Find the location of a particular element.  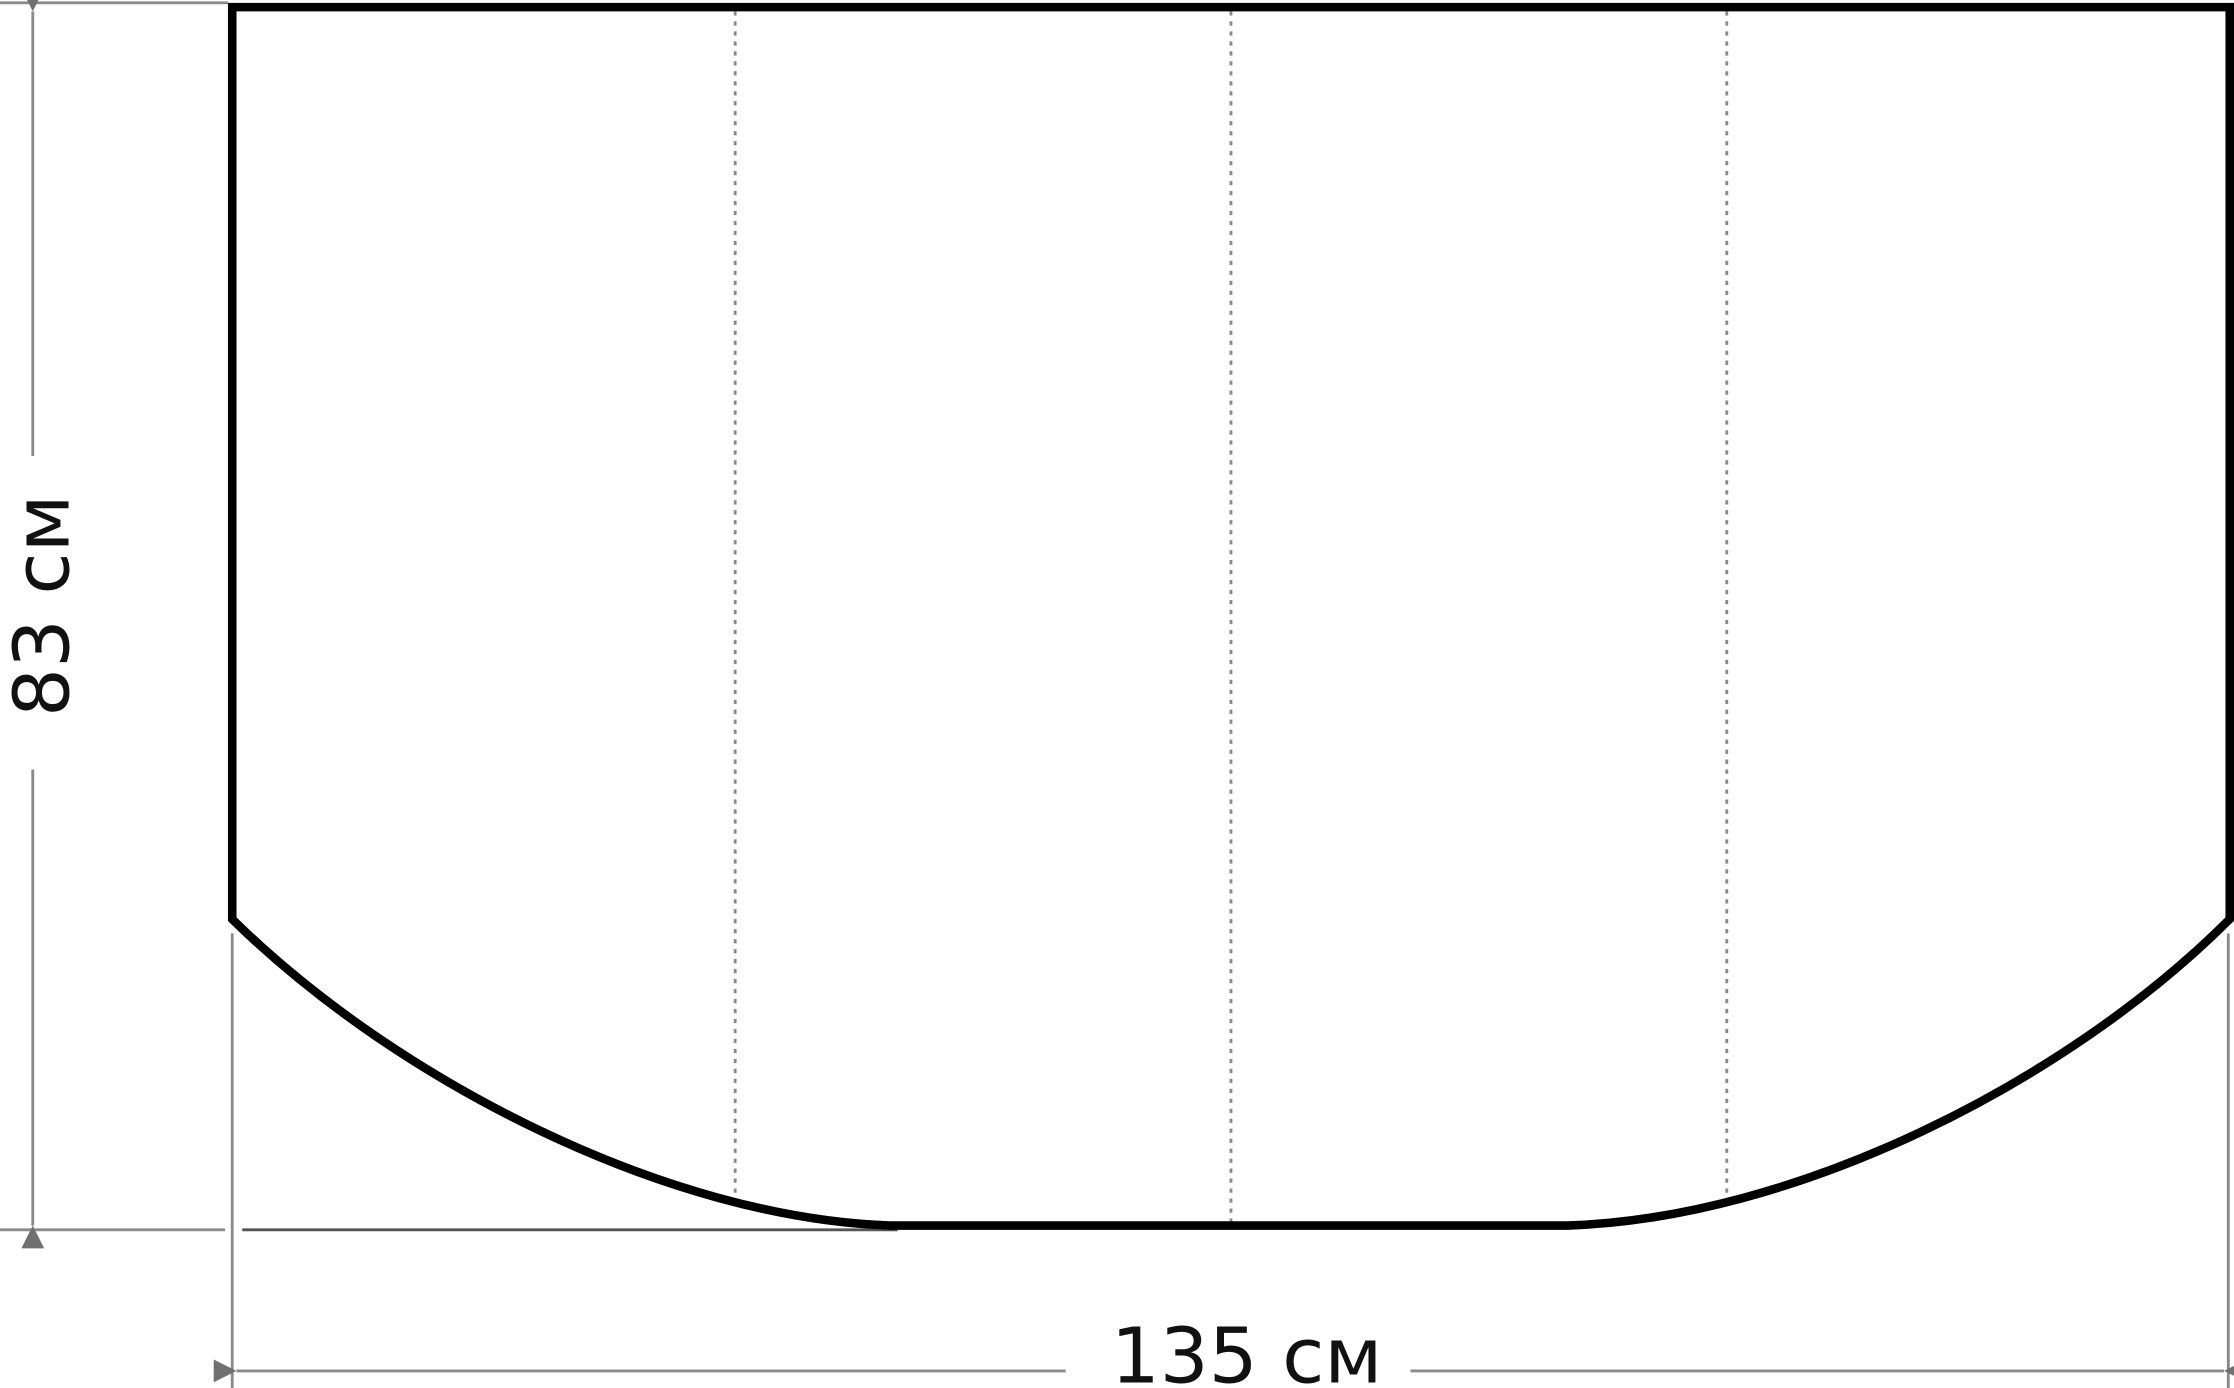

width-label: 135 см is located at coordinates (1247, 1350).